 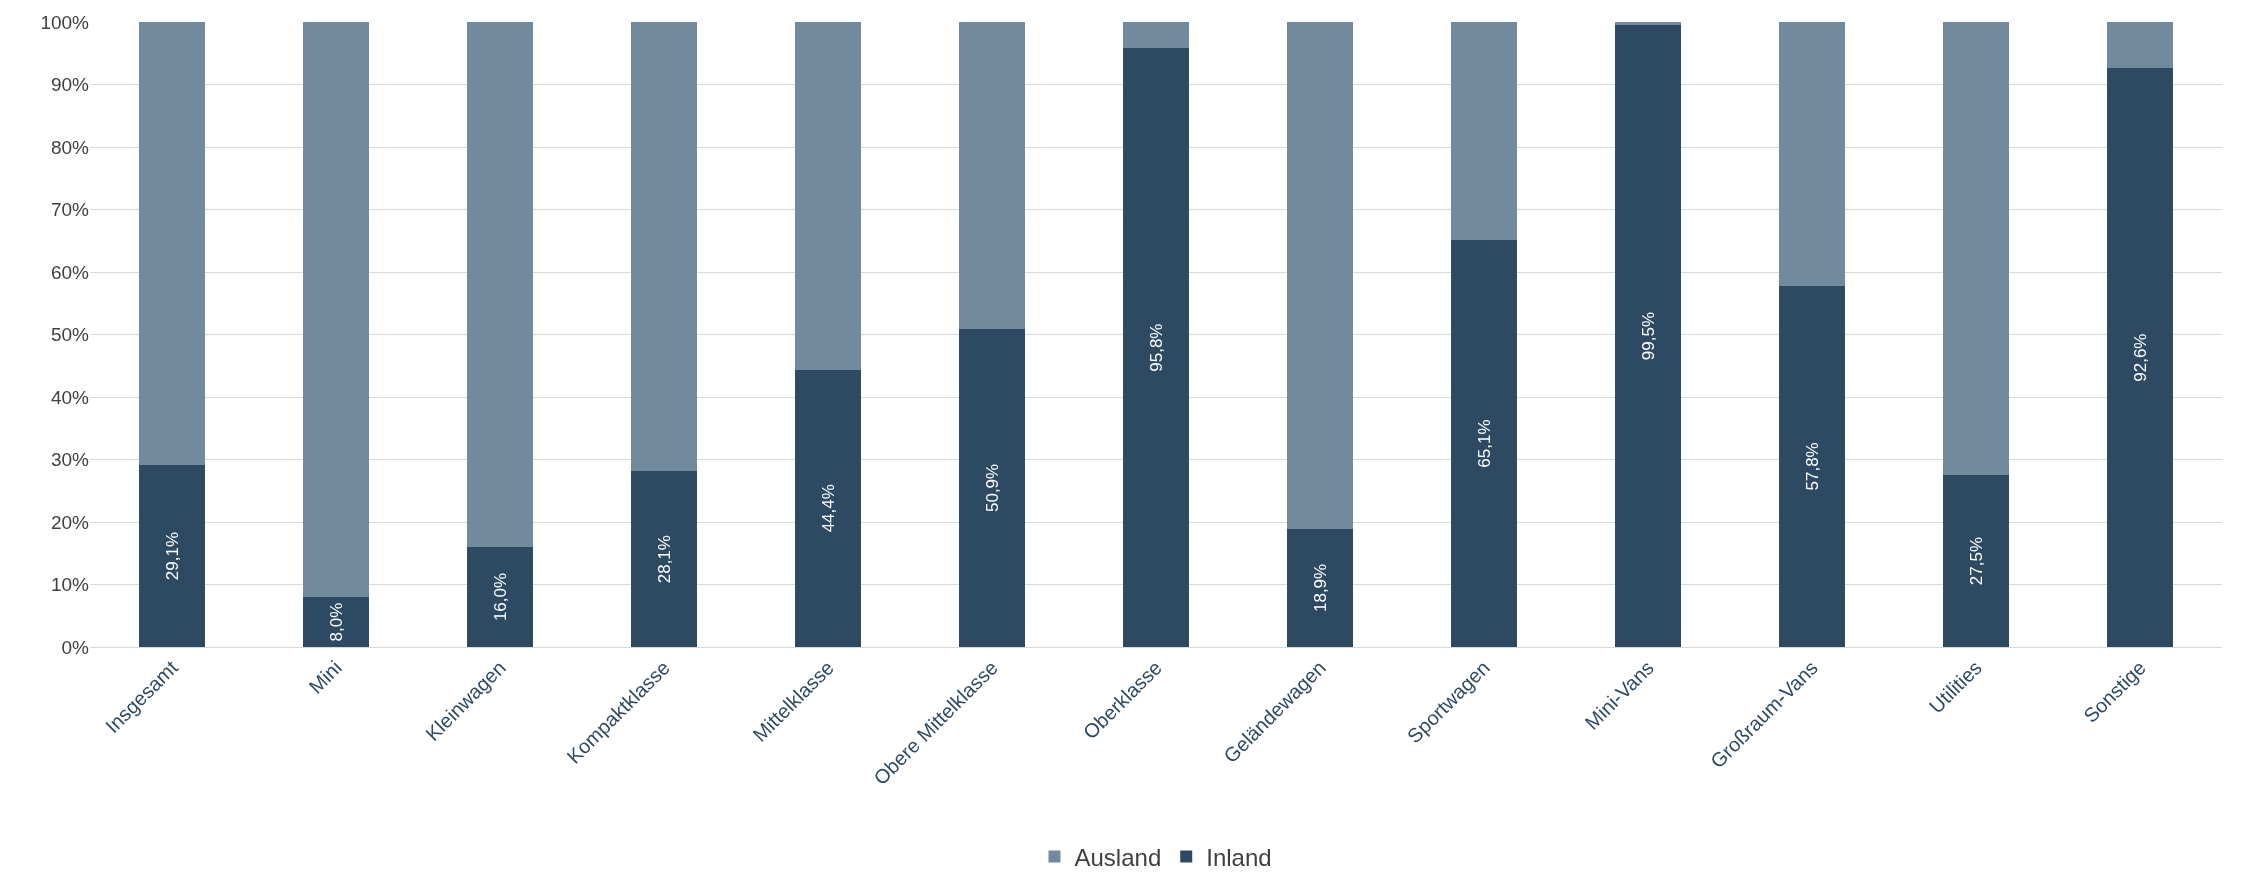 I want to click on y-tick-label: 80%, so click(x=70, y=147).